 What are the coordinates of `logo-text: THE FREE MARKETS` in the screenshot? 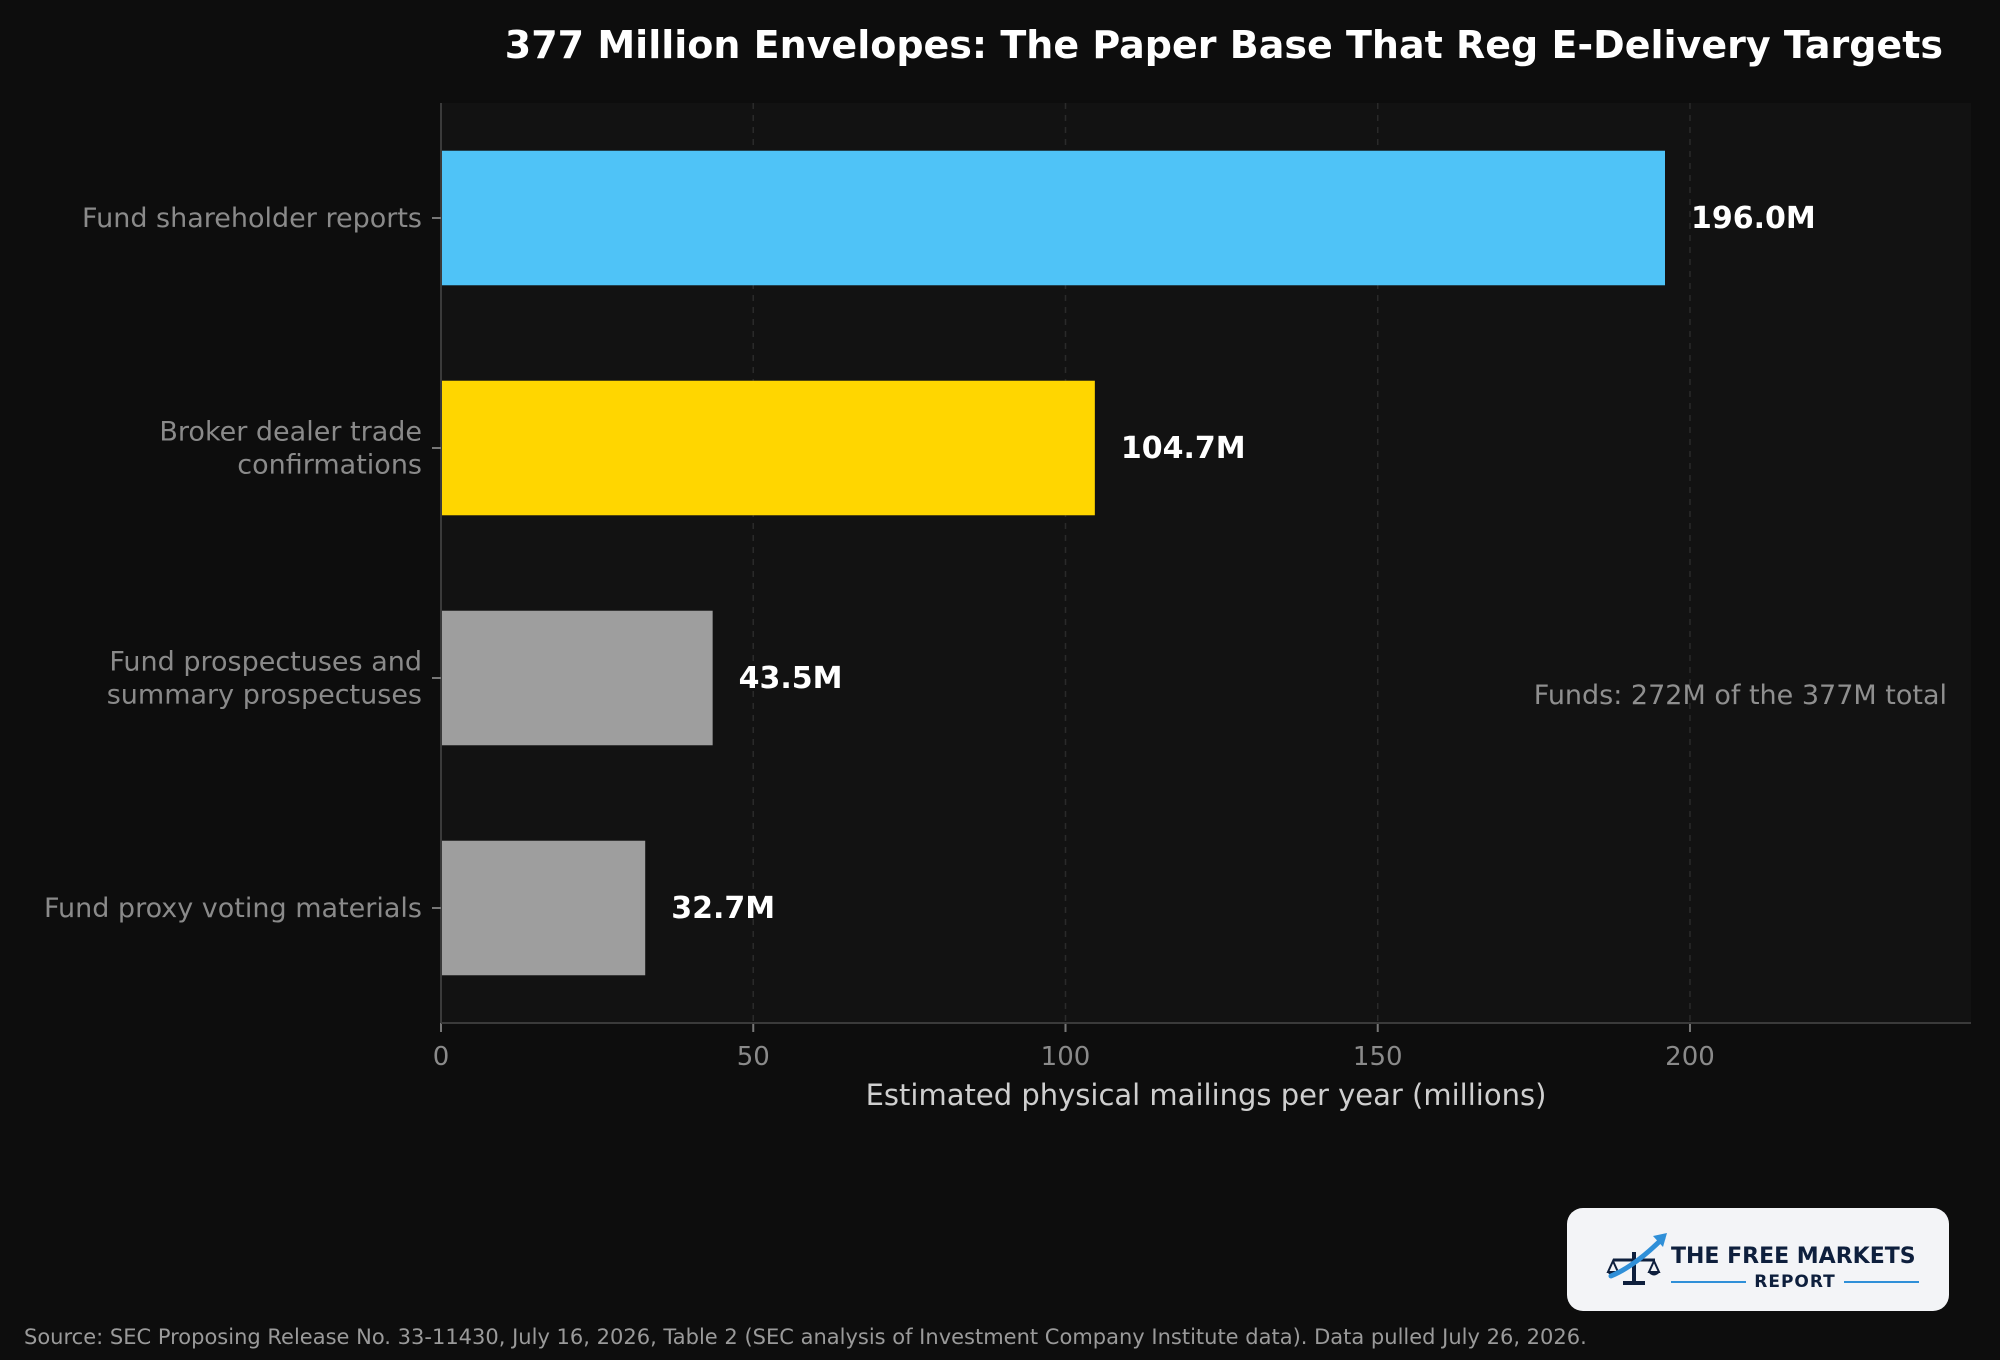 It's located at (1793, 1256).